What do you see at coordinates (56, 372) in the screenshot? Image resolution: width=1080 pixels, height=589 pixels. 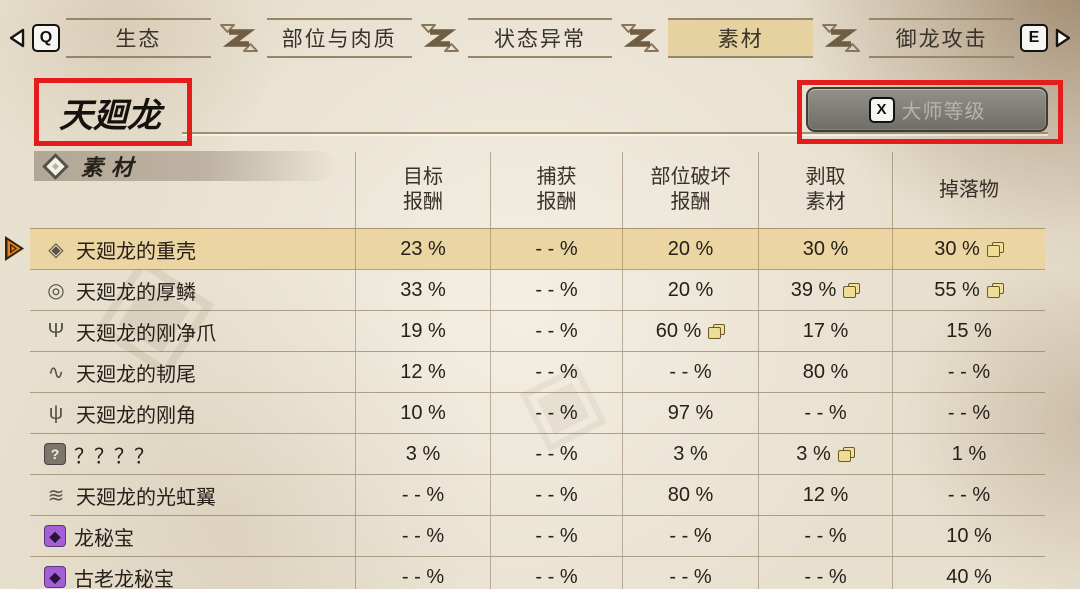 I see `tail-icon: ∿` at bounding box center [56, 372].